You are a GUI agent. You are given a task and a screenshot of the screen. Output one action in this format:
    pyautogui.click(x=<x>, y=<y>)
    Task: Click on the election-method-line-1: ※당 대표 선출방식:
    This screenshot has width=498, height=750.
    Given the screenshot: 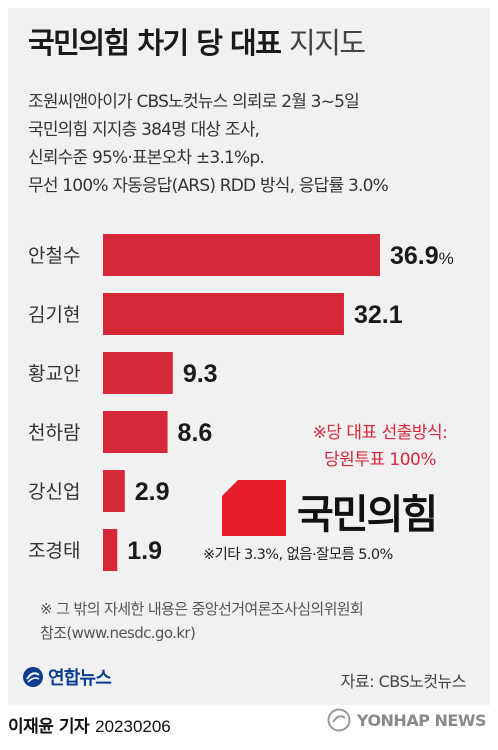 What is the action you would take?
    pyautogui.click(x=380, y=433)
    